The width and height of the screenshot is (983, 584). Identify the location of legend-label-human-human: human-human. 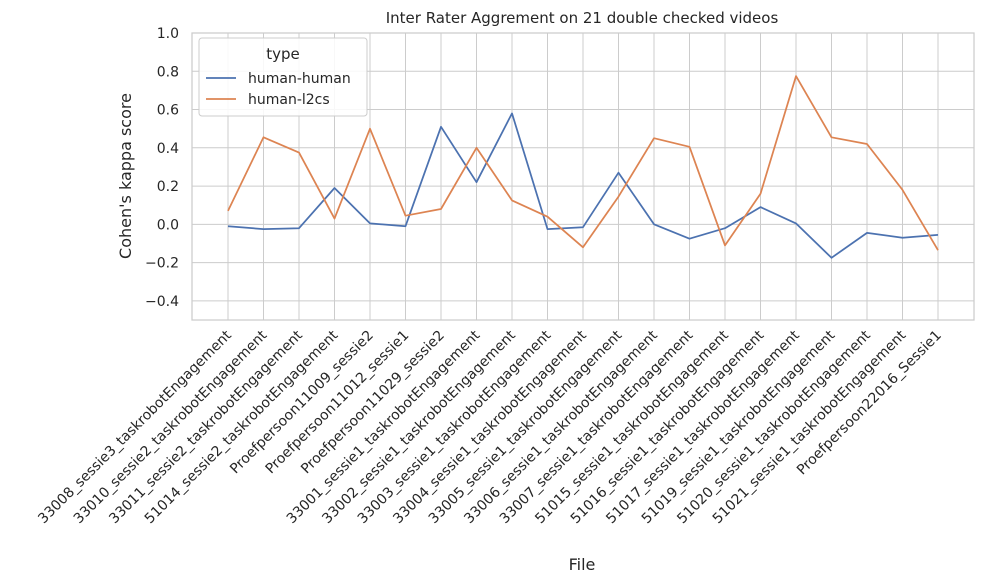
(299, 79).